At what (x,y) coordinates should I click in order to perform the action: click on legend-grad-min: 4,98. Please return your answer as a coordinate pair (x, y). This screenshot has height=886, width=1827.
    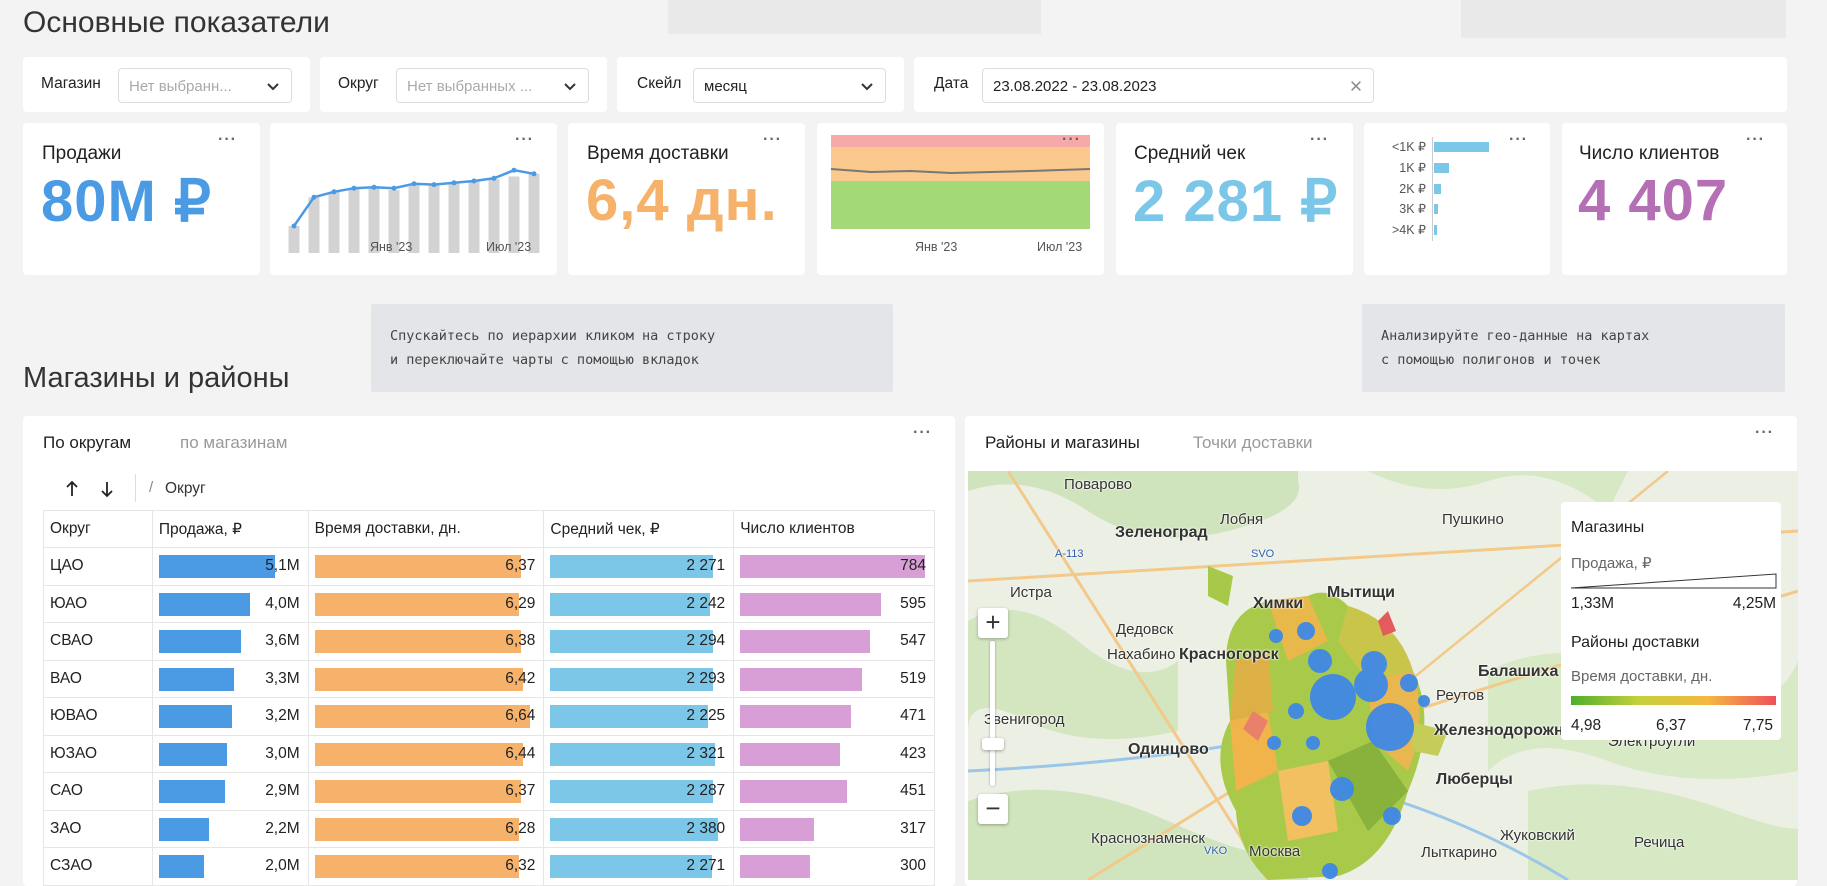
    Looking at the image, I should click on (1586, 725).